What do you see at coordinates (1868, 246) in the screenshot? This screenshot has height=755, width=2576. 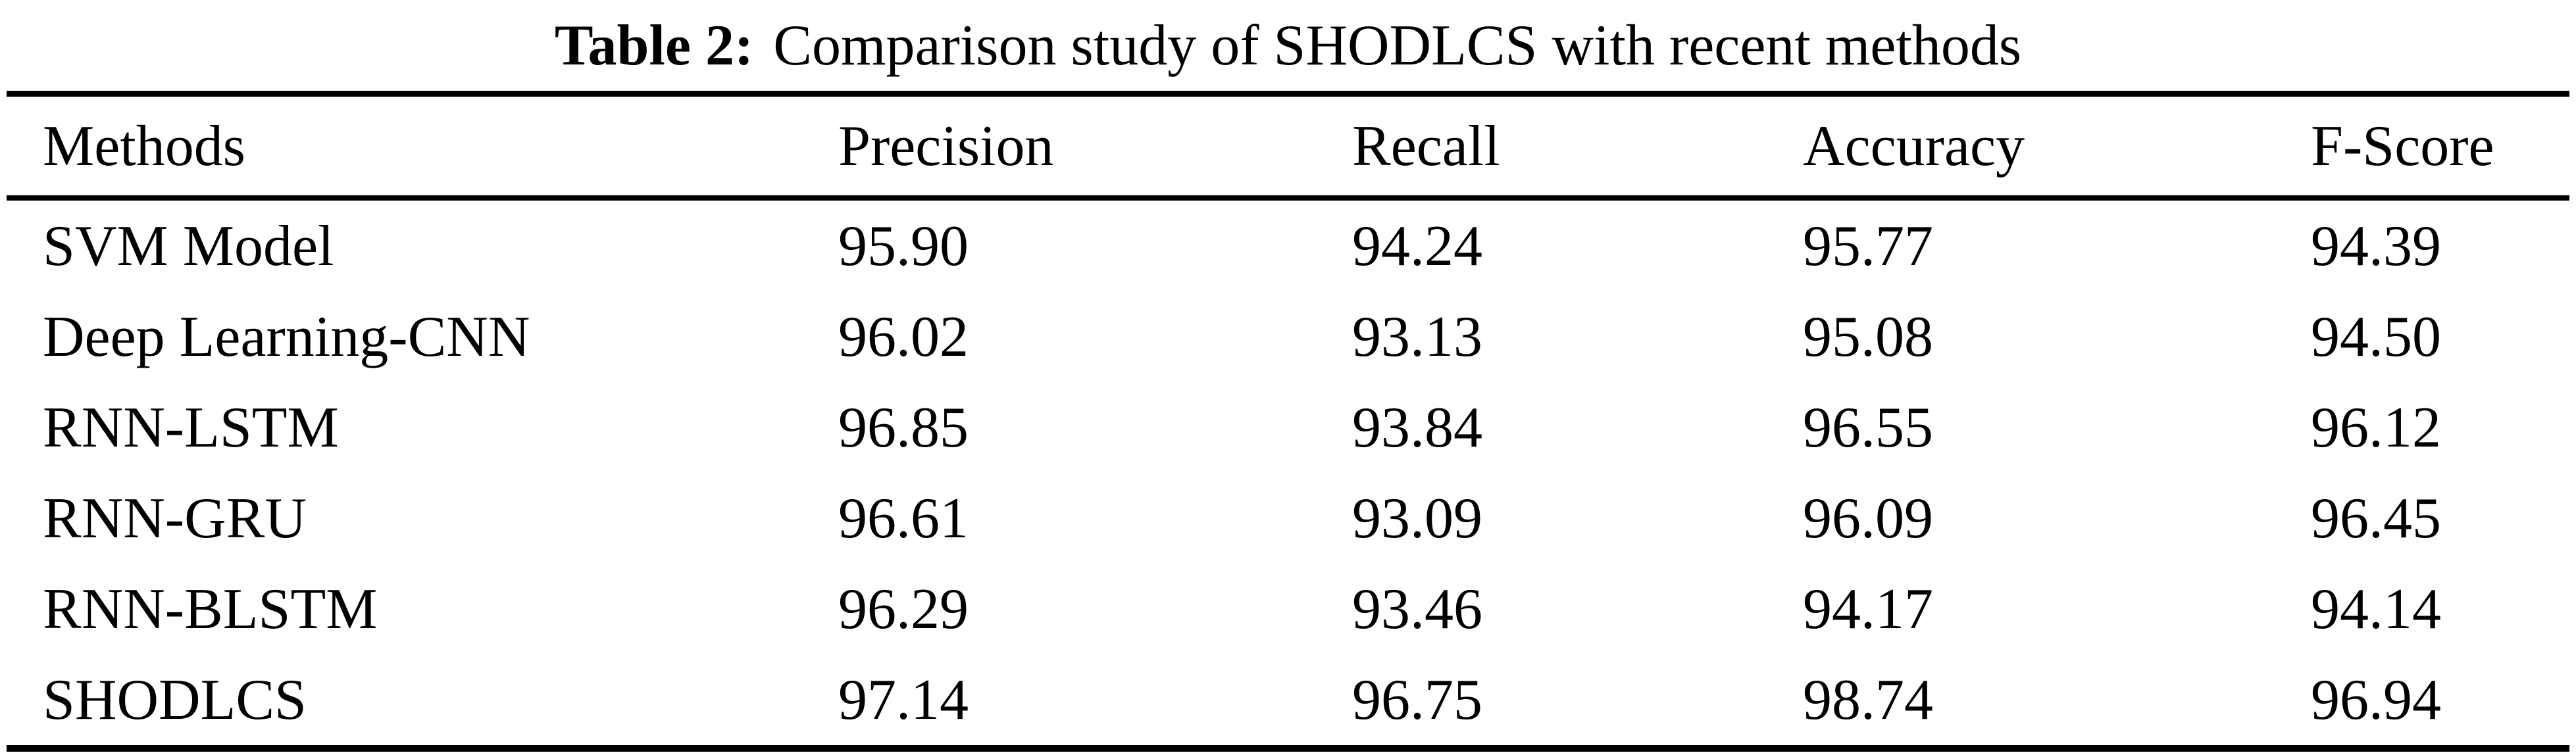 I see `accuracy-cell: 95.77` at bounding box center [1868, 246].